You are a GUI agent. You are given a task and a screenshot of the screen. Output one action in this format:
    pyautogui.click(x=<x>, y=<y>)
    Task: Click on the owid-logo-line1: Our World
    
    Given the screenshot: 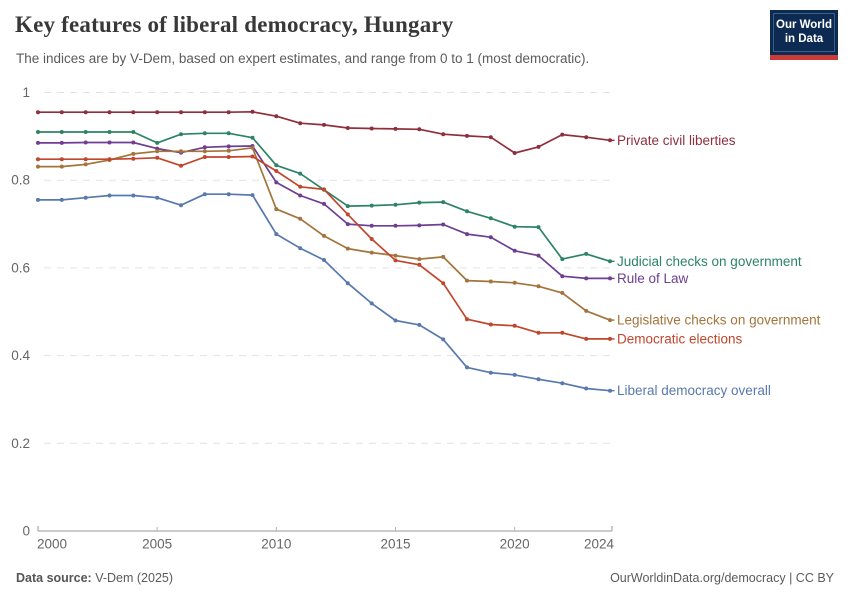 What is the action you would take?
    pyautogui.click(x=804, y=25)
    